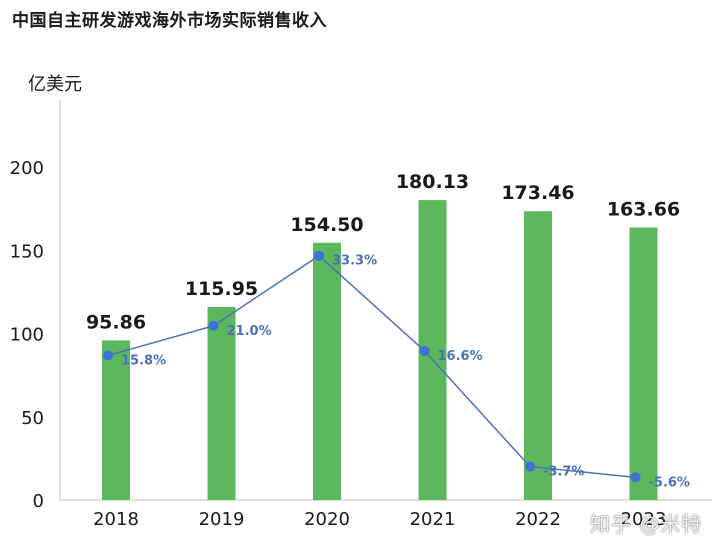 The width and height of the screenshot is (720, 552). I want to click on growth-rate-label: -3.7%, so click(563, 472).